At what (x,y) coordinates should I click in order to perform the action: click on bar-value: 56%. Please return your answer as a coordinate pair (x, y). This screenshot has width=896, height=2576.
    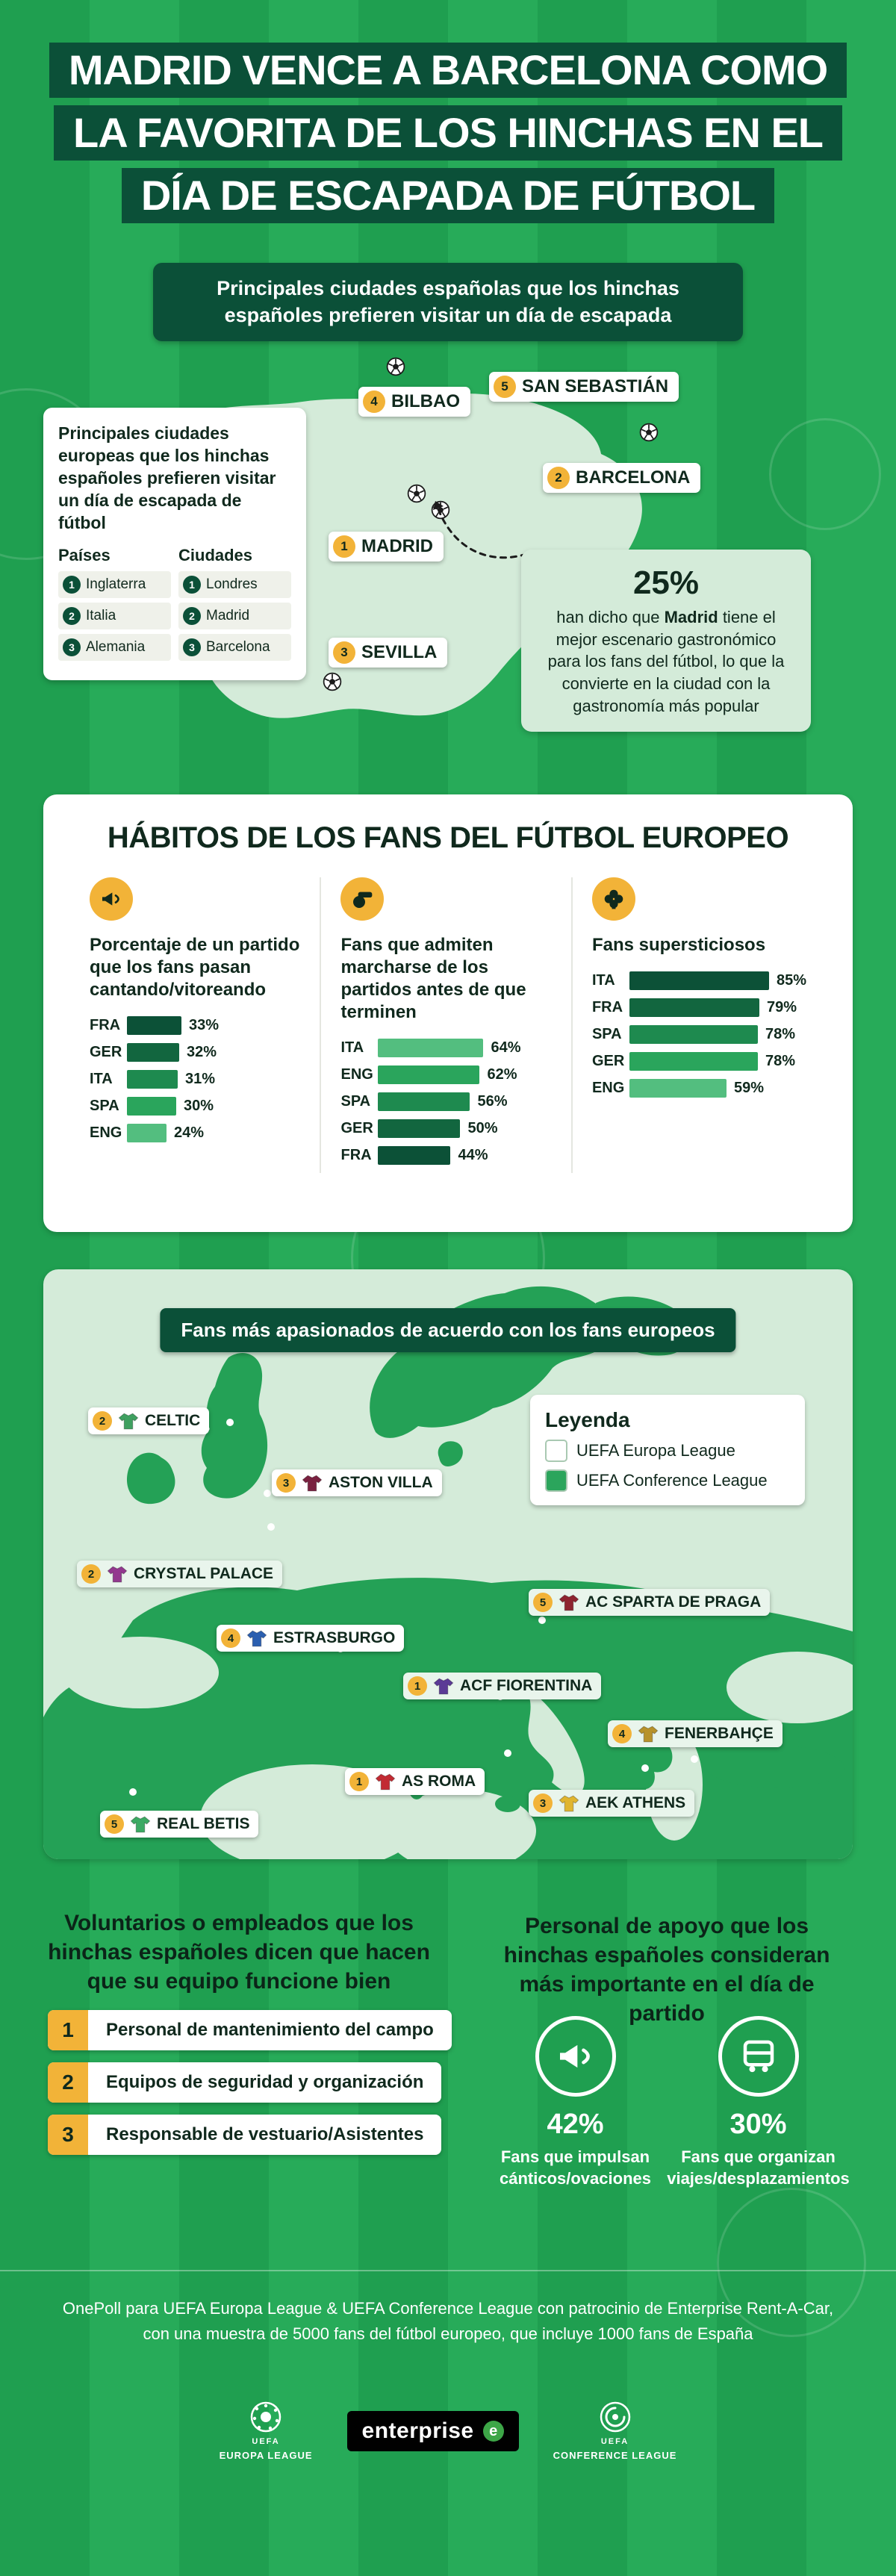
    Looking at the image, I should click on (492, 1101).